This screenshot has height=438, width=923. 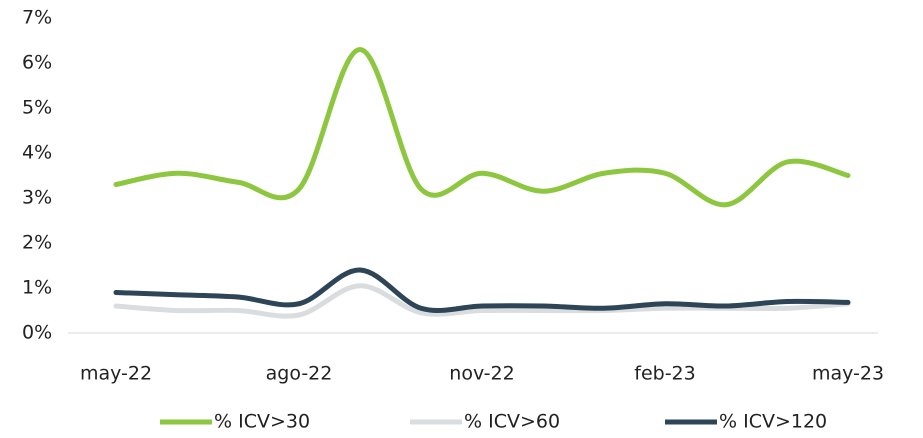 What do you see at coordinates (116, 374) in the screenshot?
I see `x-tick-label: may-22` at bounding box center [116, 374].